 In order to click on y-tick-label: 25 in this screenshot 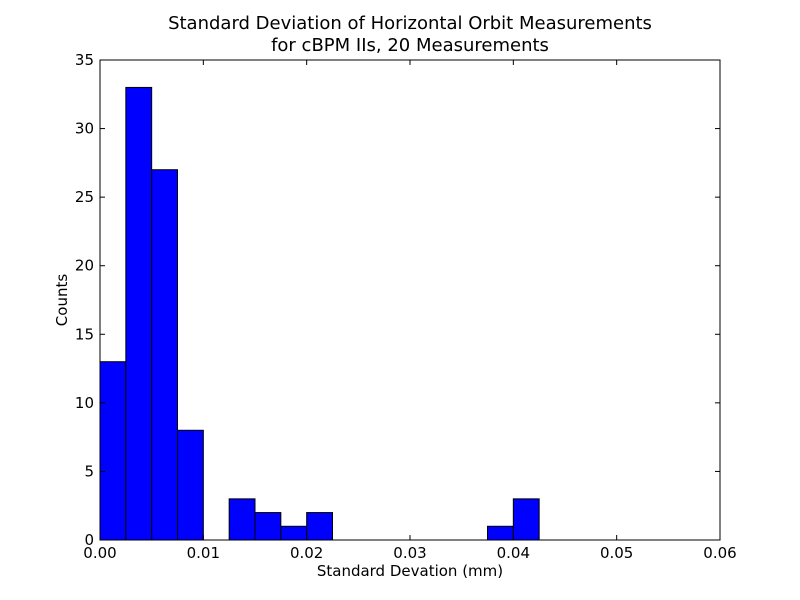, I will do `click(84, 197)`.